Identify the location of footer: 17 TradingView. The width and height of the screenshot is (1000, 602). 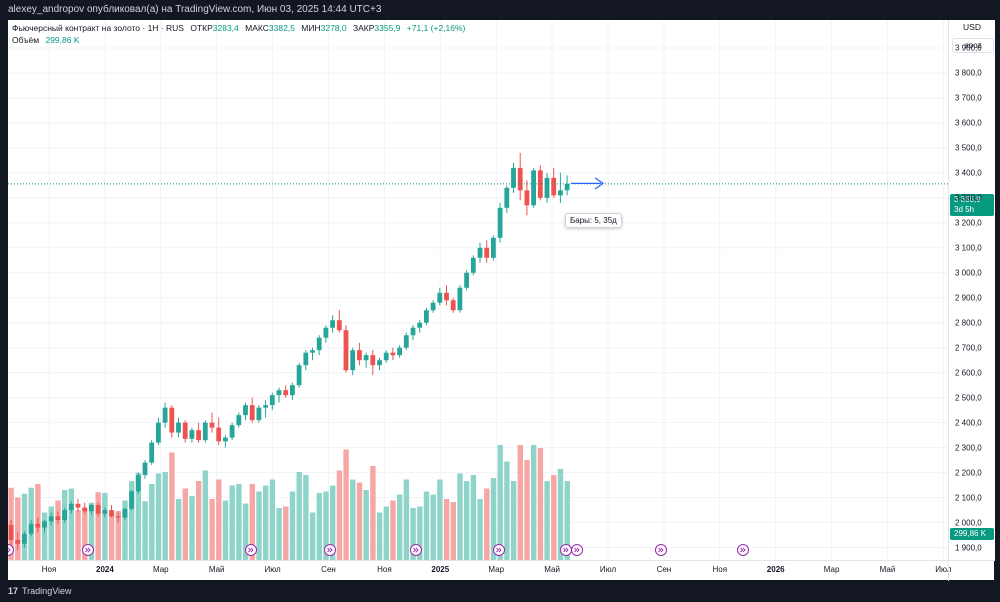
(500, 591).